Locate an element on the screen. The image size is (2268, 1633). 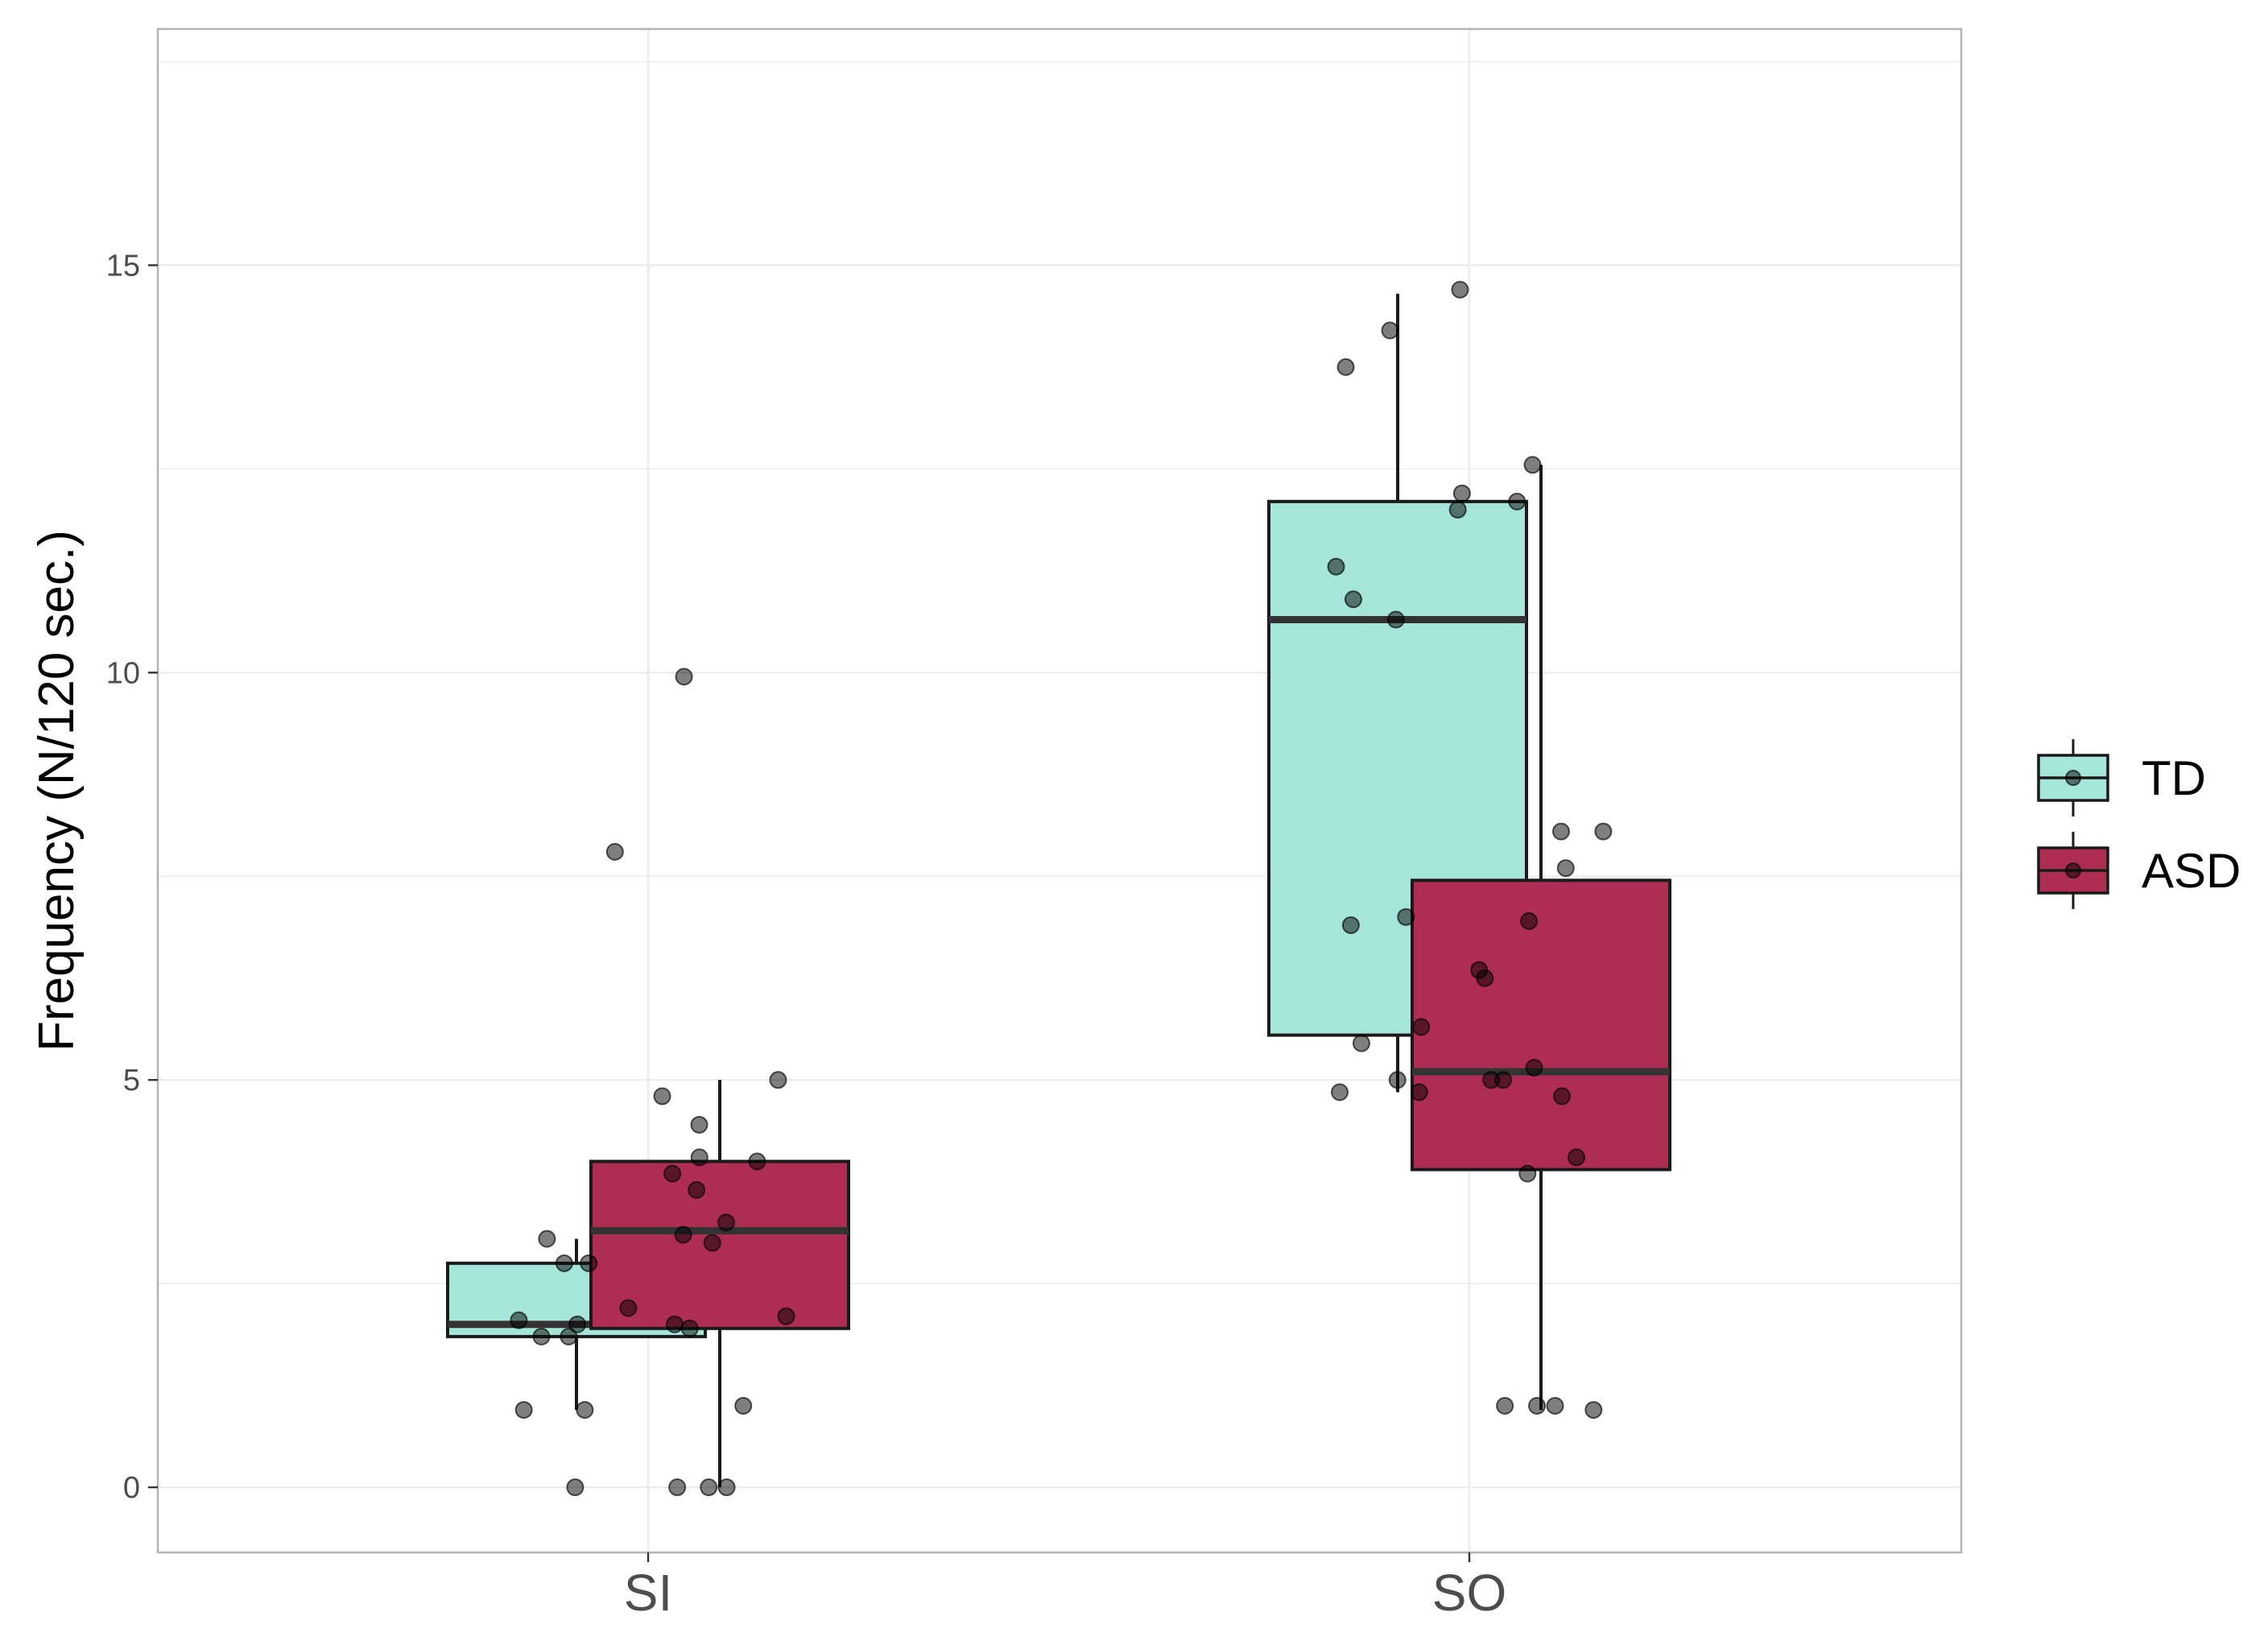
x-tick-label-so: SO is located at coordinates (1469, 1593).